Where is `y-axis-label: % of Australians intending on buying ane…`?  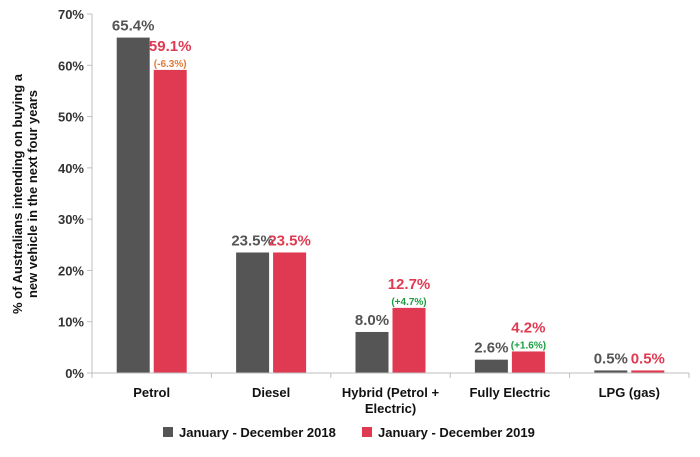 y-axis-label: % of Australians intending on buying ane… is located at coordinates (25, 193).